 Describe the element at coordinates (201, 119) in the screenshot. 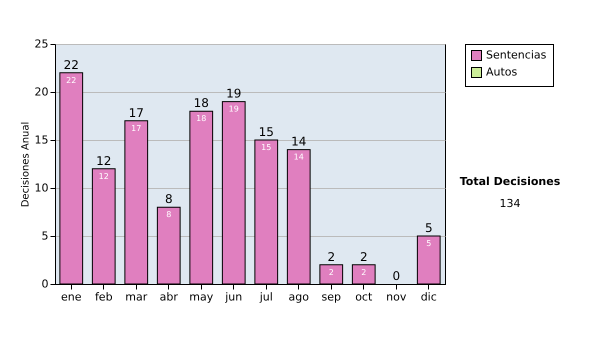

I see `data-label: 18` at that location.